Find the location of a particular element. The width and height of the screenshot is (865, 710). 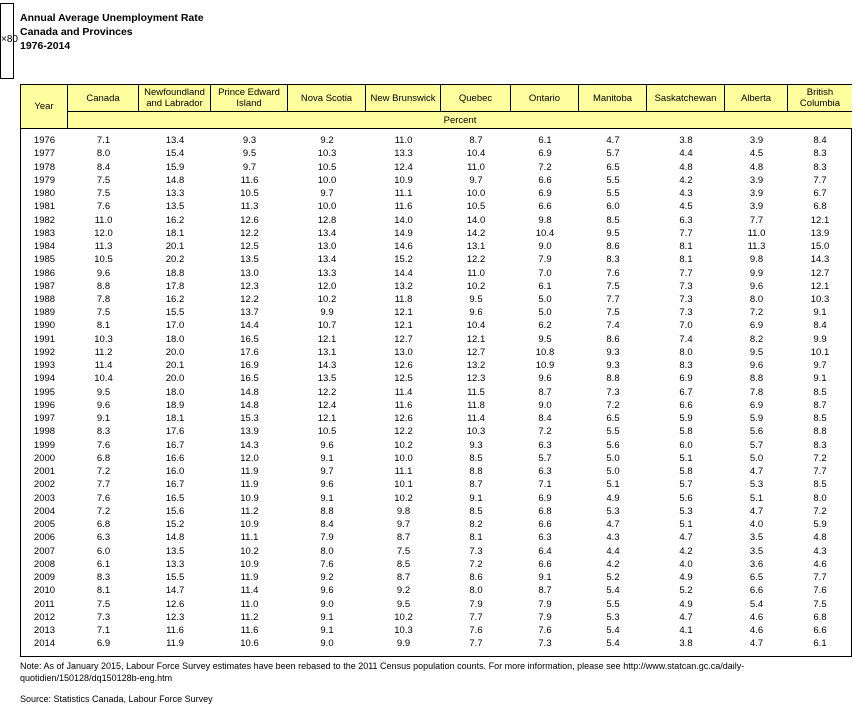

value-cell: 8.5 is located at coordinates (820, 485).